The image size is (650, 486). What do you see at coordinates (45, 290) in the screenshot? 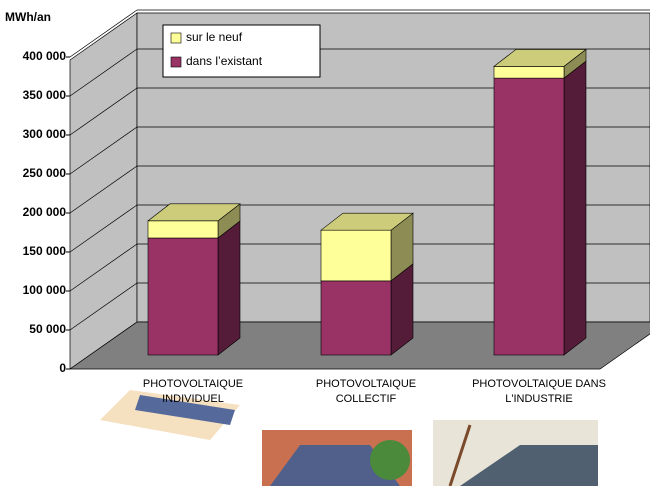
I see `y-tick-label: 100 000` at bounding box center [45, 290].